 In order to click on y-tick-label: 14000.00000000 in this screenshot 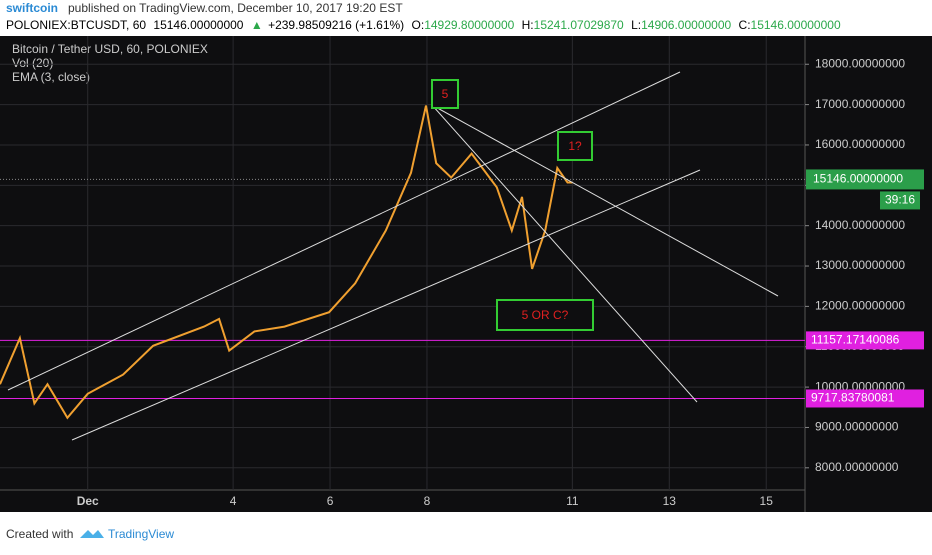, I will do `click(860, 225)`.